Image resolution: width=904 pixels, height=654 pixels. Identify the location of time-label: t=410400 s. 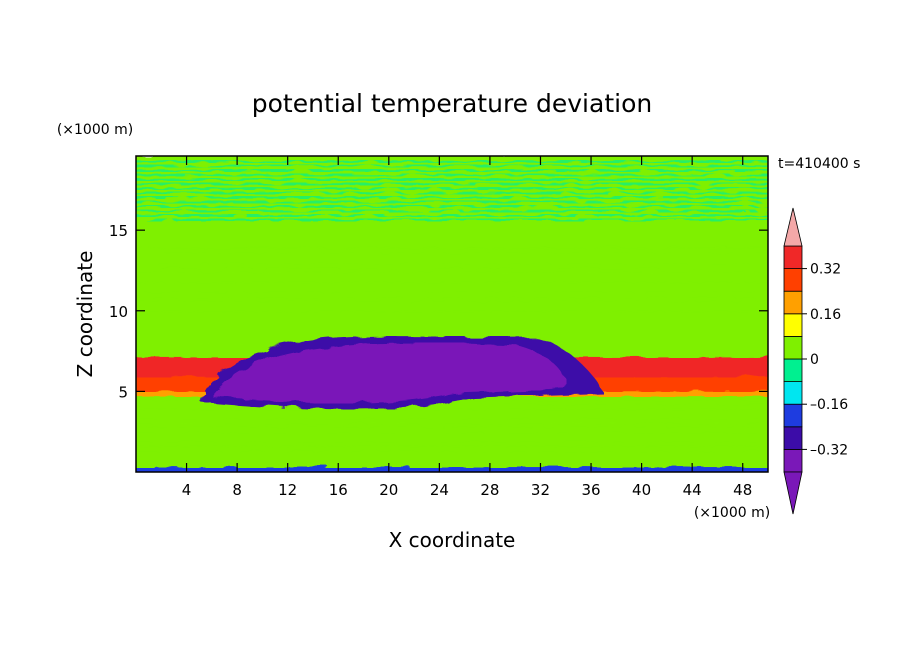
(819, 164).